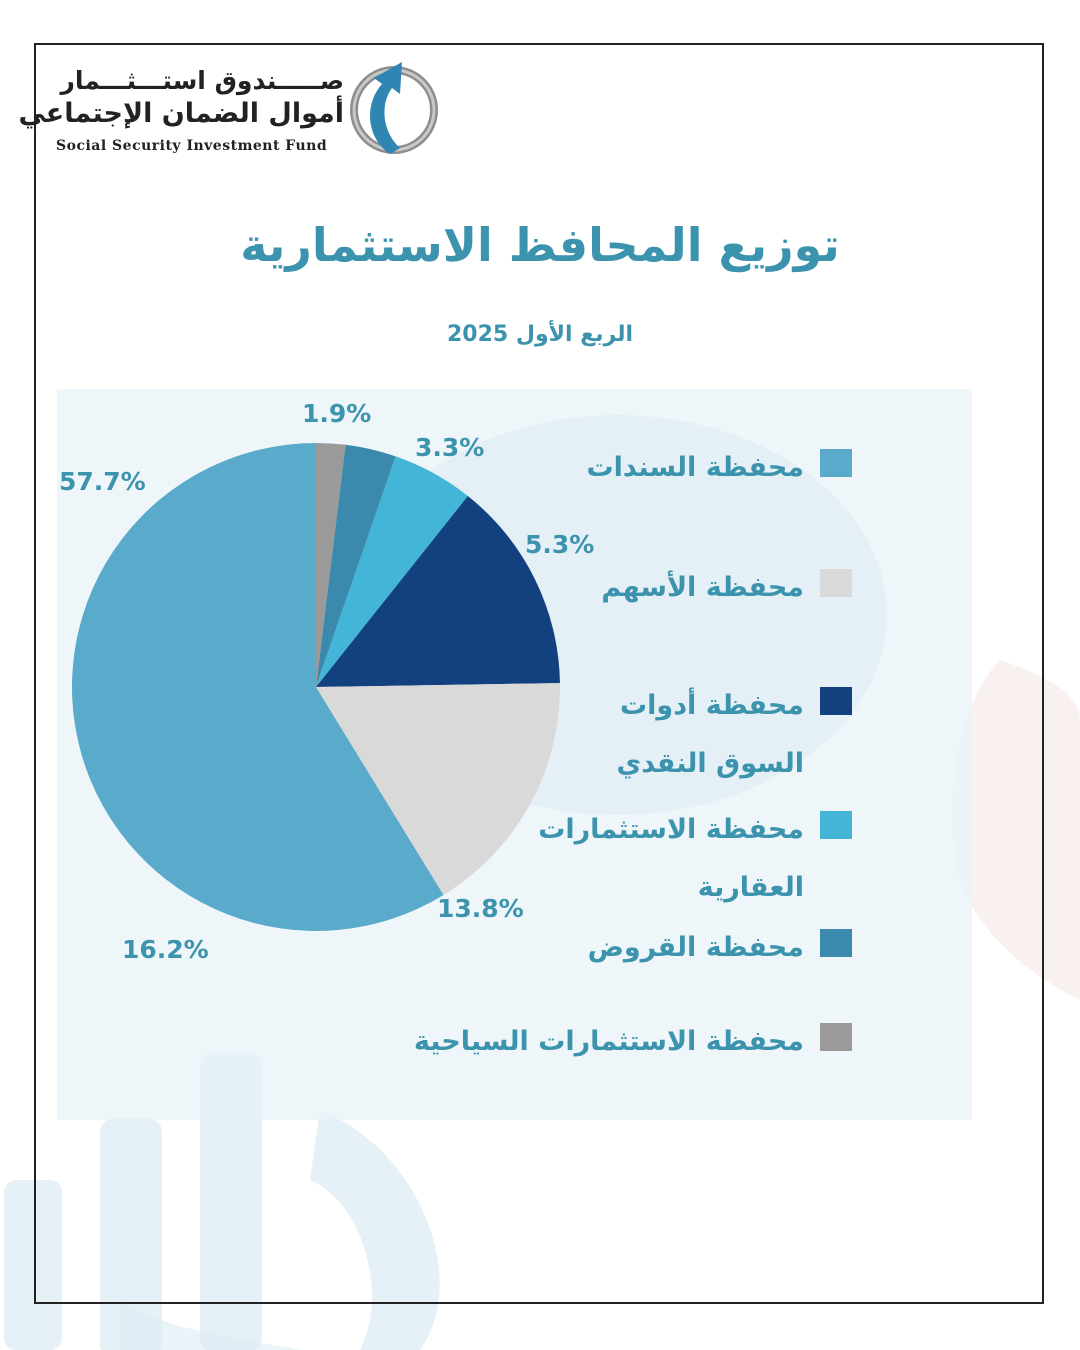 The width and height of the screenshot is (1080, 1350). I want to click on legend-swatch-money-market, so click(836, 701).